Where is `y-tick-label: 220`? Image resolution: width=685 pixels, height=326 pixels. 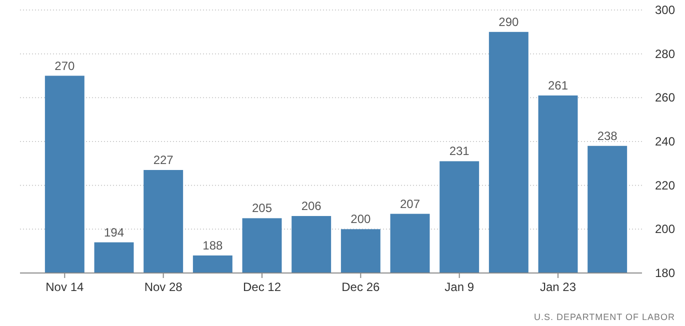 y-tick-label: 220 is located at coordinates (665, 185).